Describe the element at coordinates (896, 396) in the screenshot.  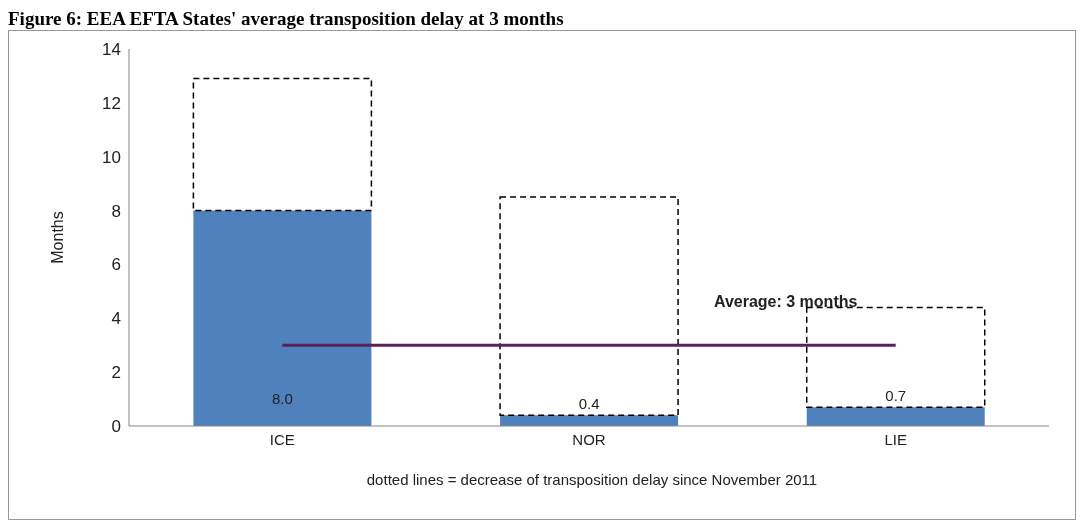
I see `data-label: 0.7` at that location.